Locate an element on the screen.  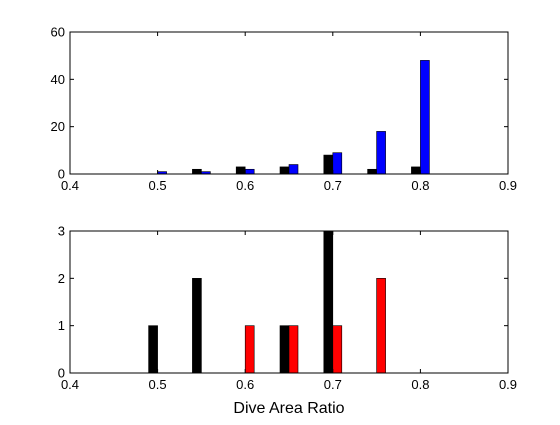
x-axis-title: Dive Area Ratio is located at coordinates (288, 408).